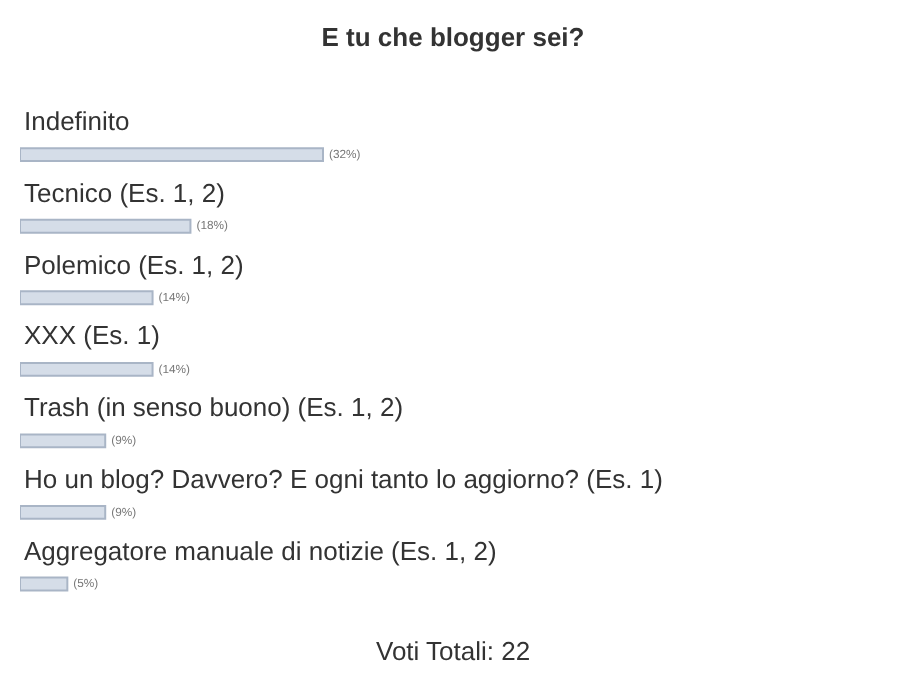 The image size is (906, 688). I want to click on y-tick-label: Tecnico (Es. 1, 2), so click(124, 193).